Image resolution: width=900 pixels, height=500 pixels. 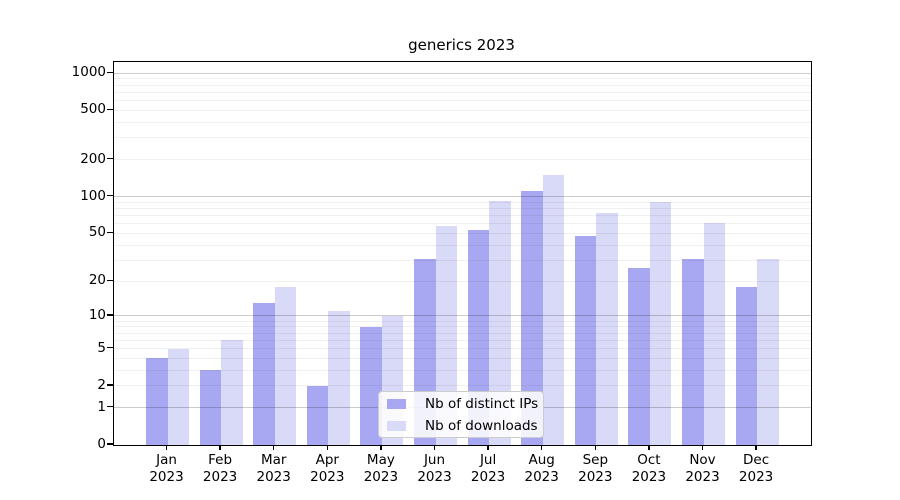 I want to click on x-tick-label-jan: Jan 2023, so click(x=166, y=468).